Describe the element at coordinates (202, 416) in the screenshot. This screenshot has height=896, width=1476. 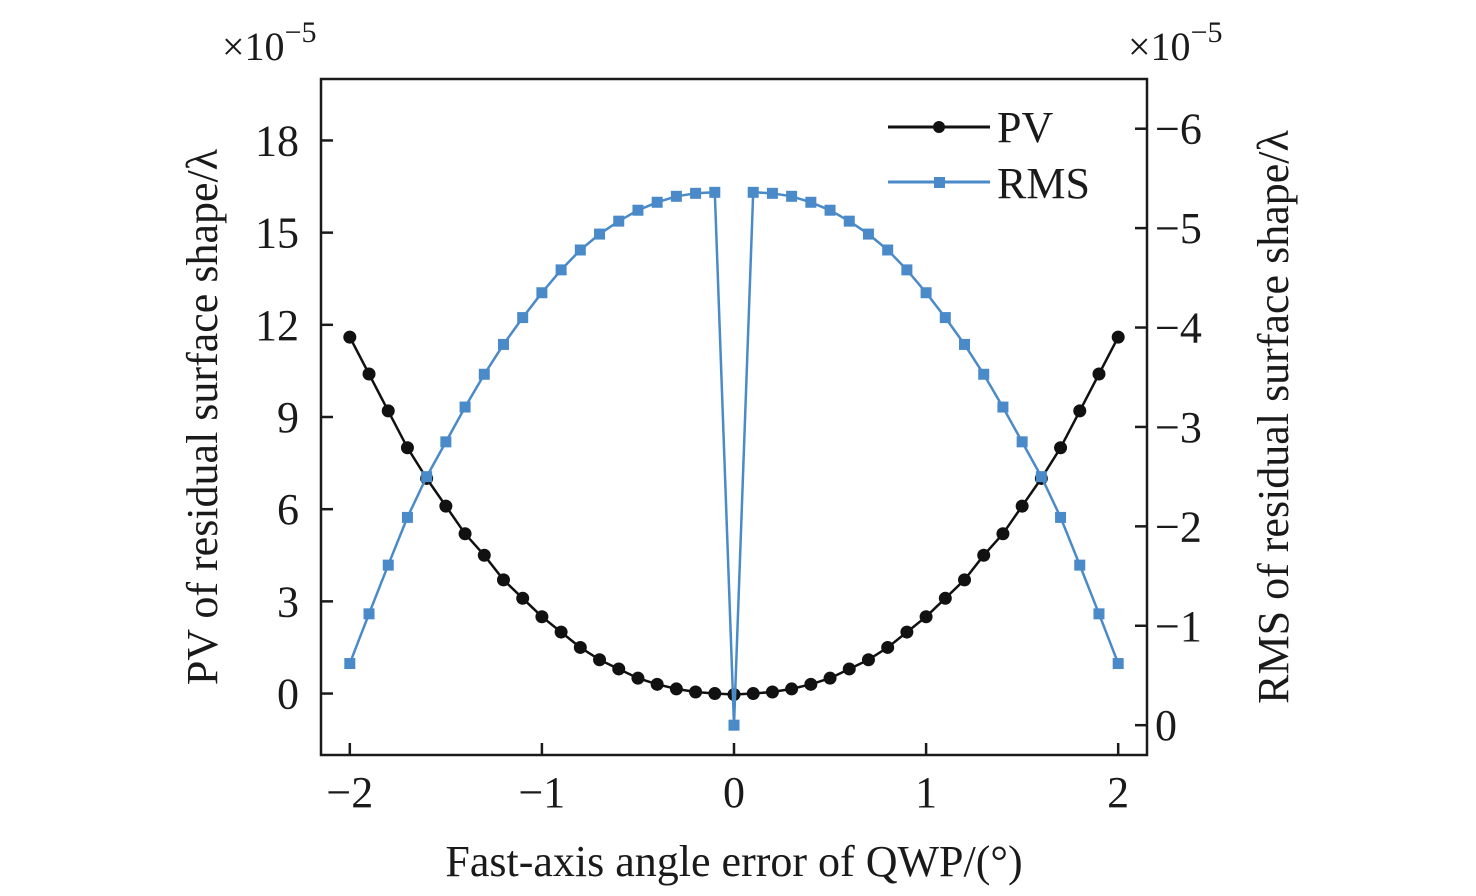
I see `left-y-axis-title: PV of residual surface shape/λ` at that location.